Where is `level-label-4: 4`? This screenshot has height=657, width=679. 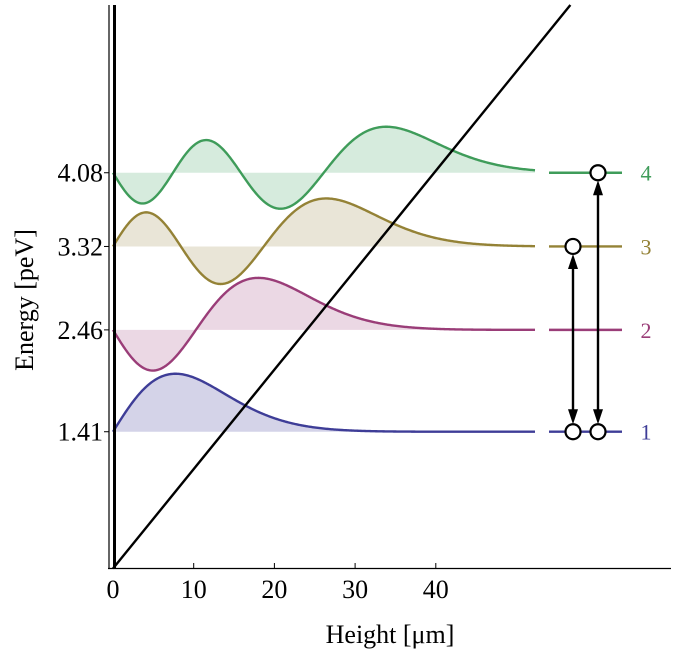
level-label-4: 4 is located at coordinates (646, 173).